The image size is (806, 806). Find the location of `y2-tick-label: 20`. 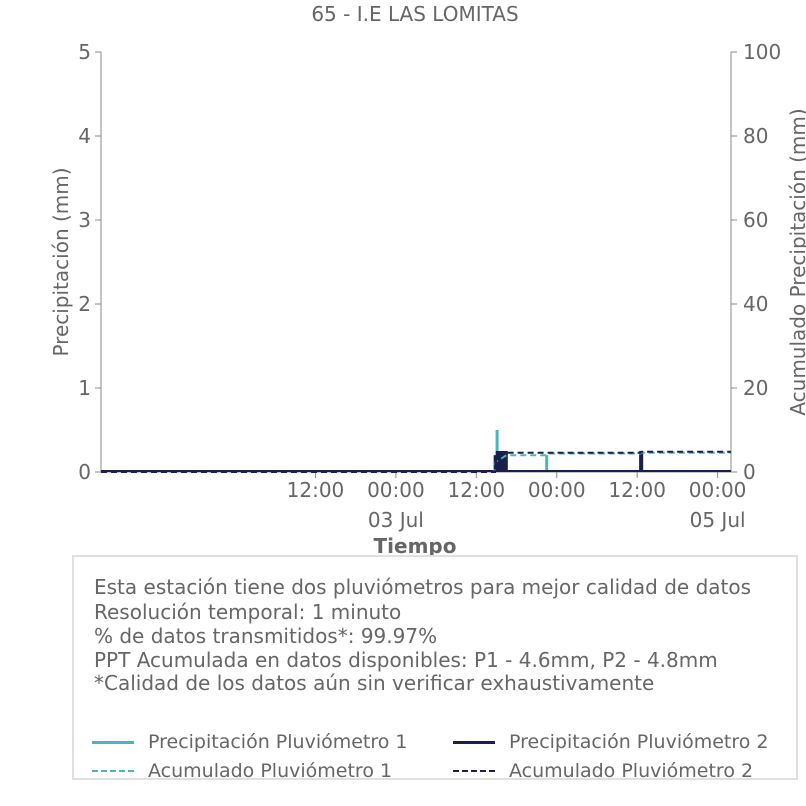

y2-tick-label: 20 is located at coordinates (755, 388).